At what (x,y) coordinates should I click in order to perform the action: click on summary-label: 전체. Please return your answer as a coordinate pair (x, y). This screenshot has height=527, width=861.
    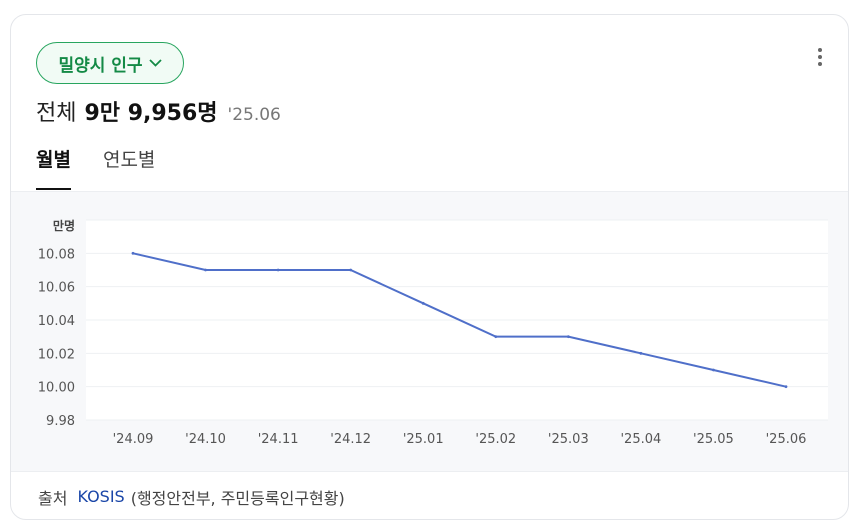
    Looking at the image, I should click on (56, 113).